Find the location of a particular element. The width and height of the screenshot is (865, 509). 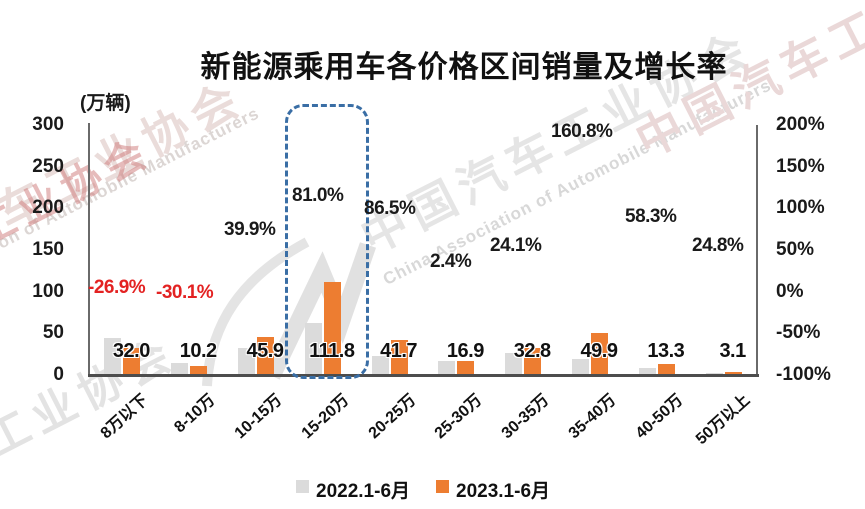

y-axis-left-line is located at coordinates (89, 249).